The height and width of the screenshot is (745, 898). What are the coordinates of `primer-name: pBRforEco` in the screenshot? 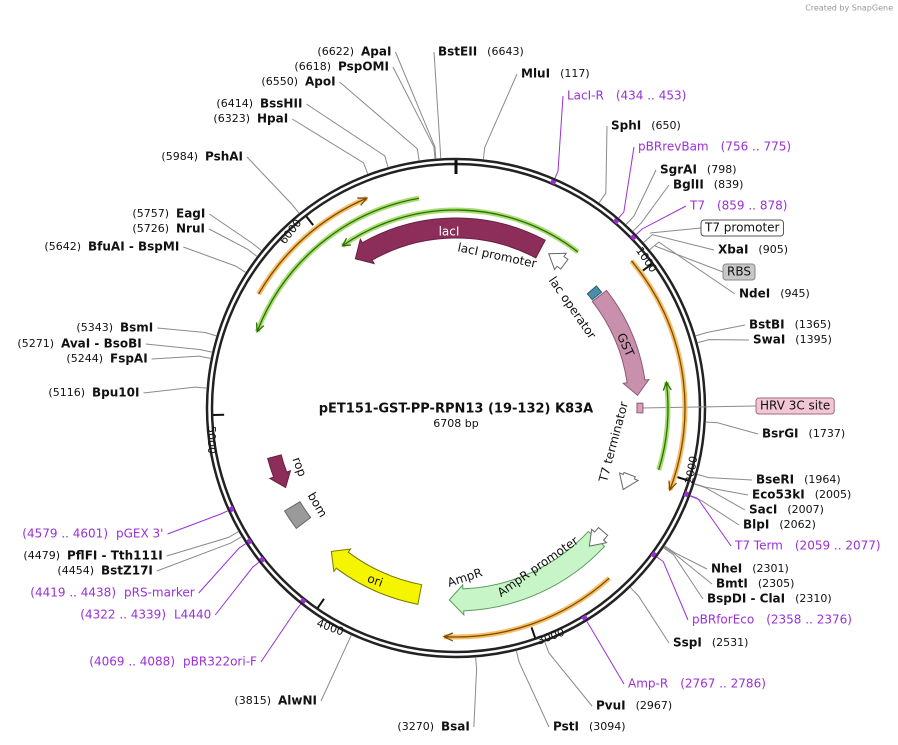 It's located at (723, 620).